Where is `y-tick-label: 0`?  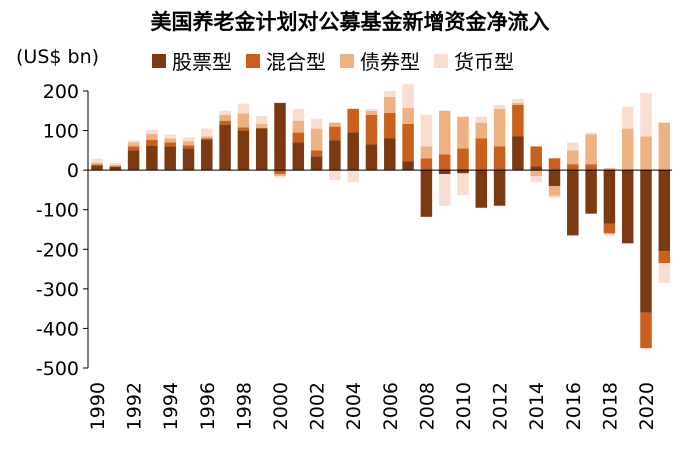 y-tick-label: 0 is located at coordinates (73, 171).